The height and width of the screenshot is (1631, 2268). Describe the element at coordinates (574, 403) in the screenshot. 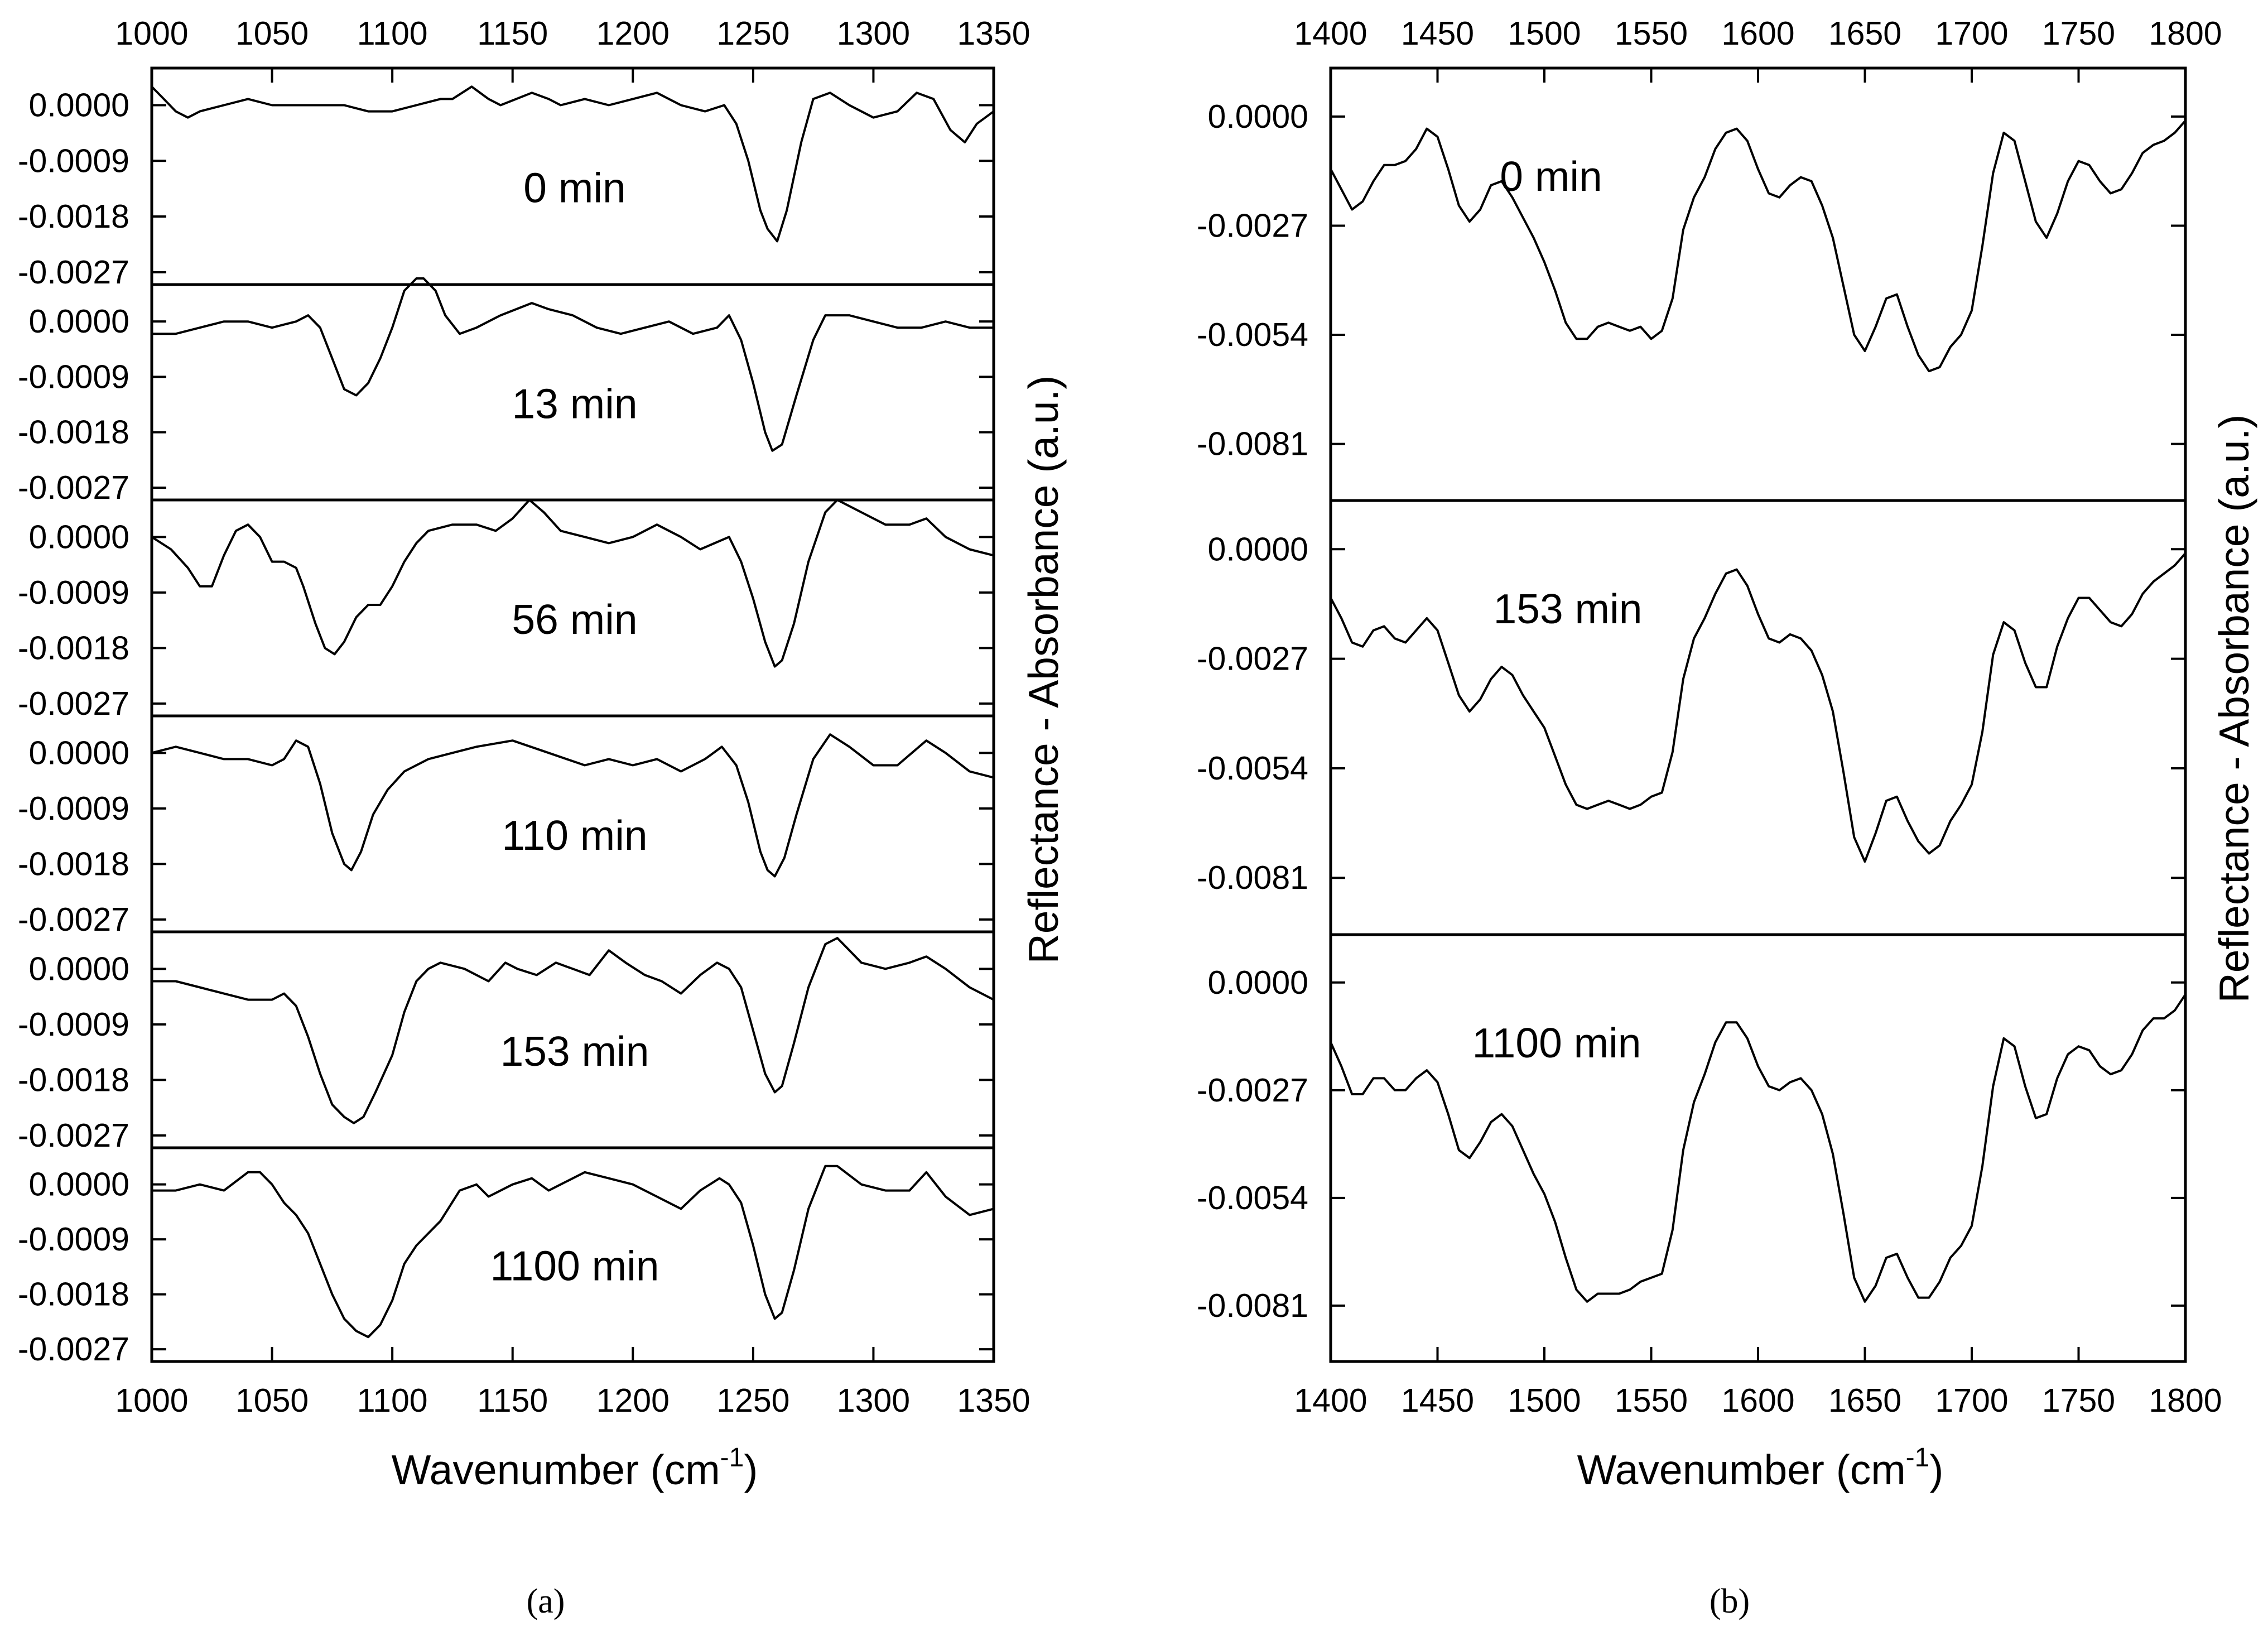

I see `series-label: 13 min` at that location.